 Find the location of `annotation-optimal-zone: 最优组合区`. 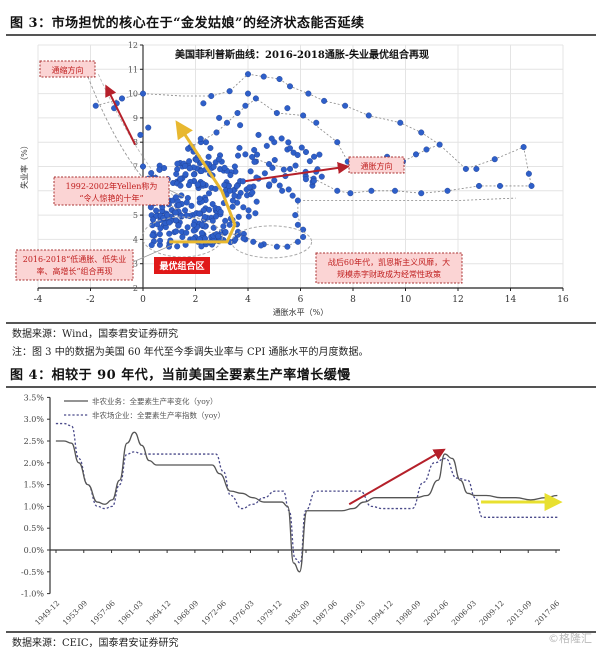

annotation-optimal-zone: 最优组合区 is located at coordinates (182, 265).